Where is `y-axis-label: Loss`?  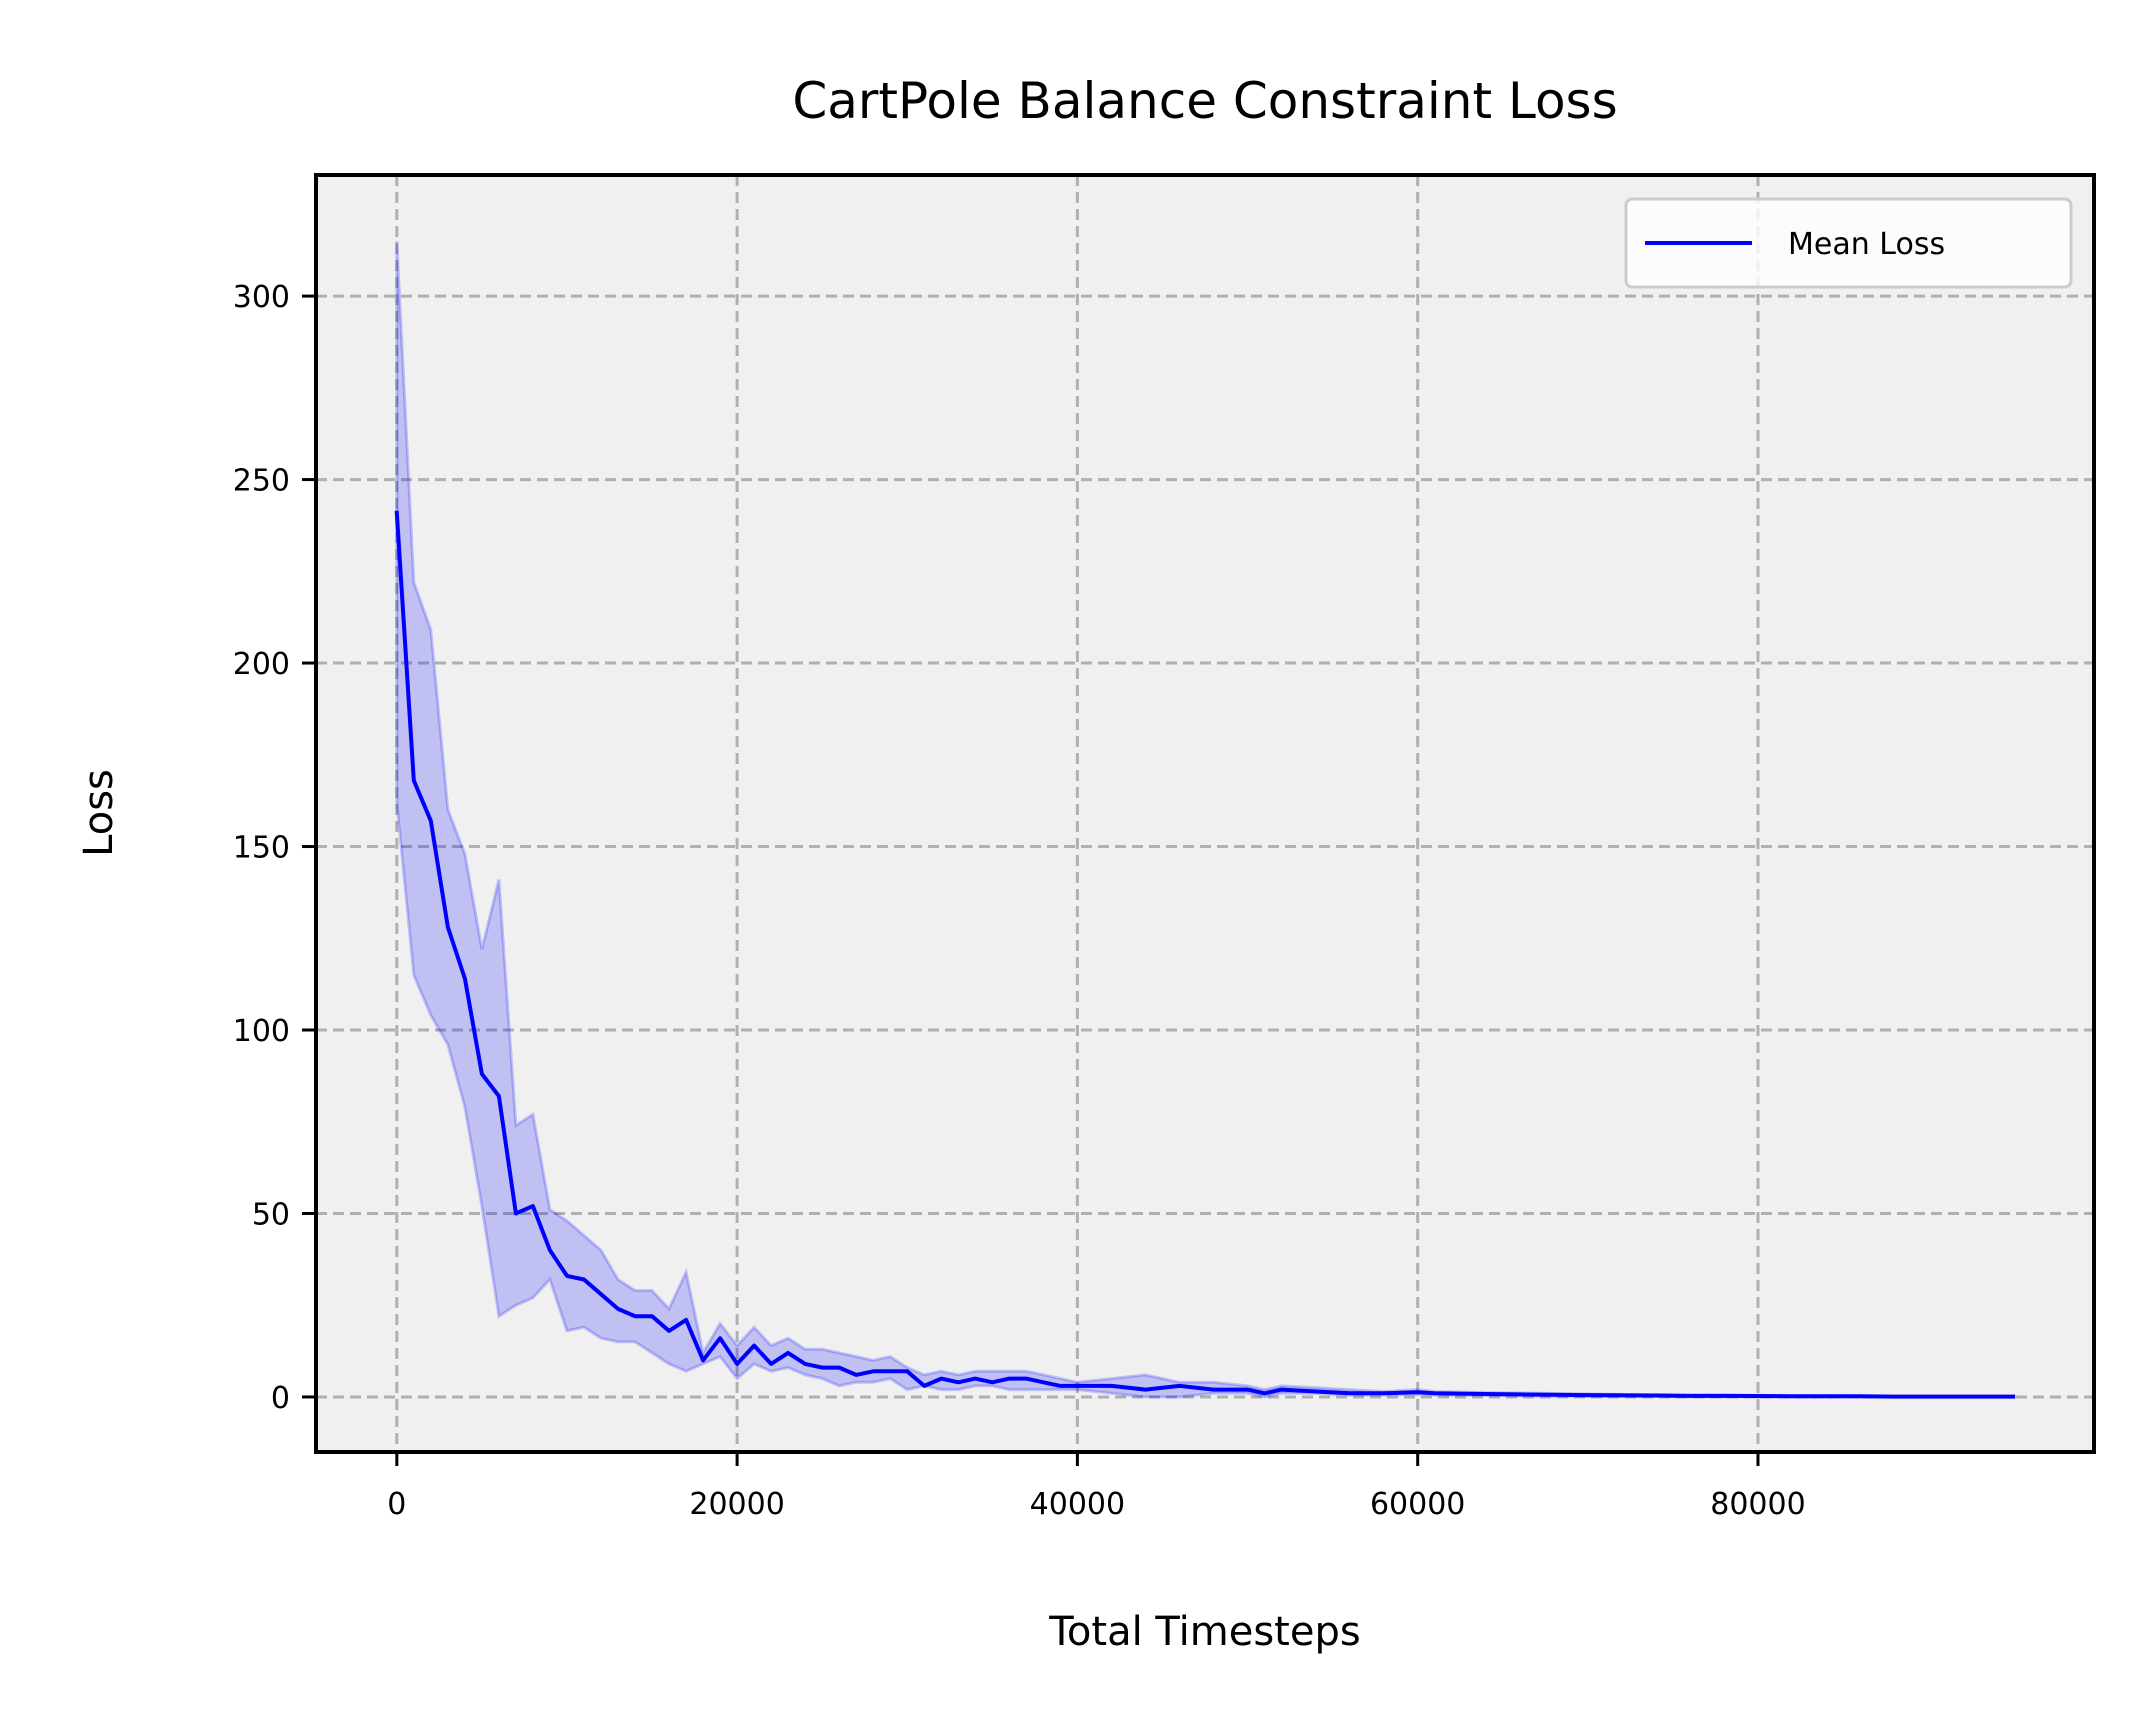
y-axis-label: Loss is located at coordinates (99, 813).